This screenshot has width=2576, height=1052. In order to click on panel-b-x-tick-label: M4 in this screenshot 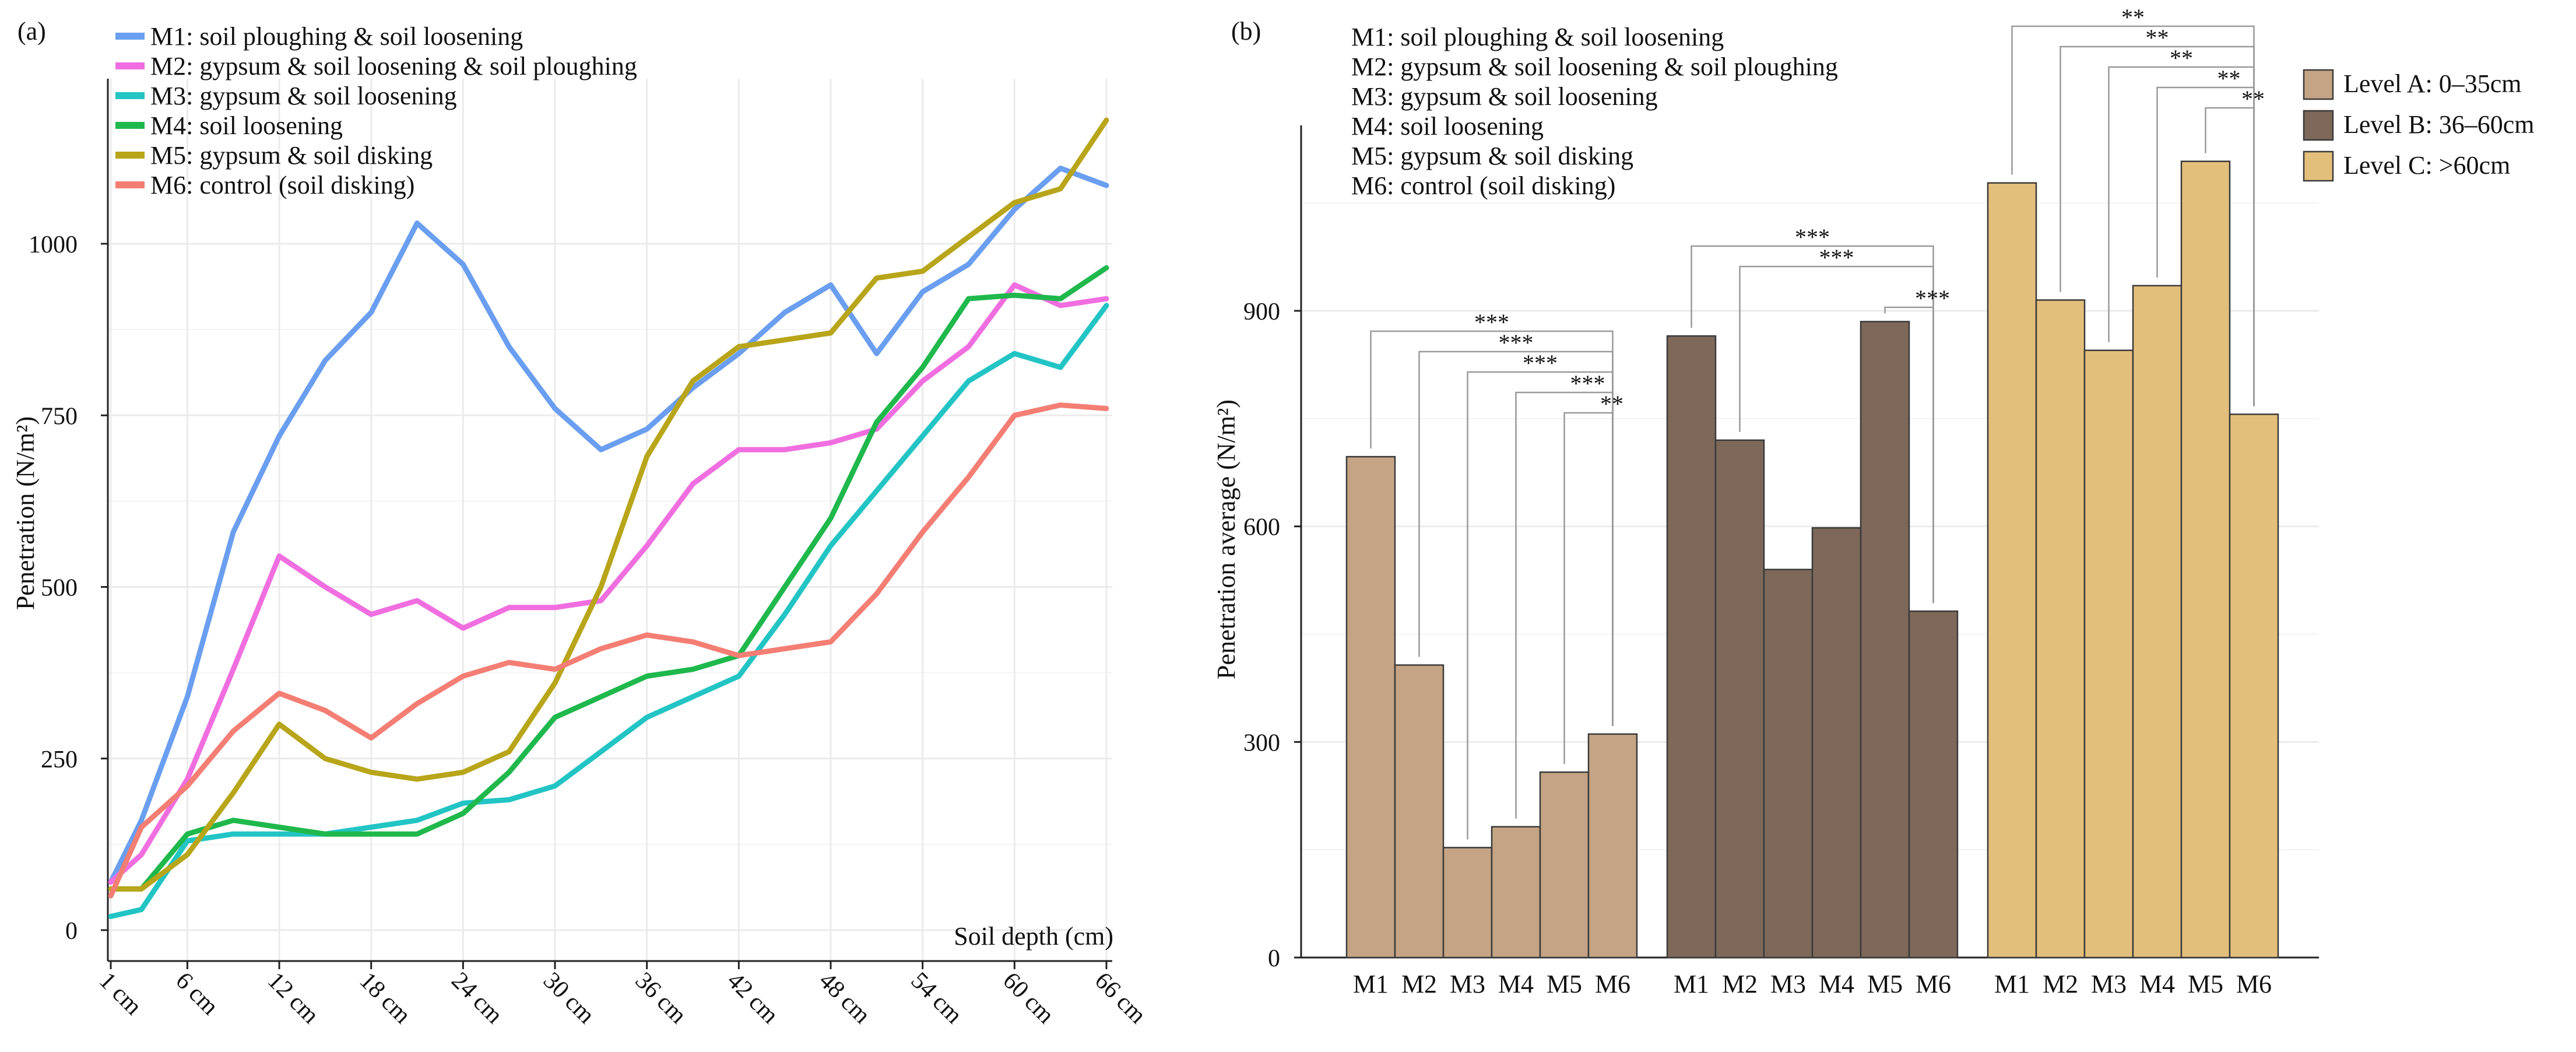, I will do `click(2157, 984)`.